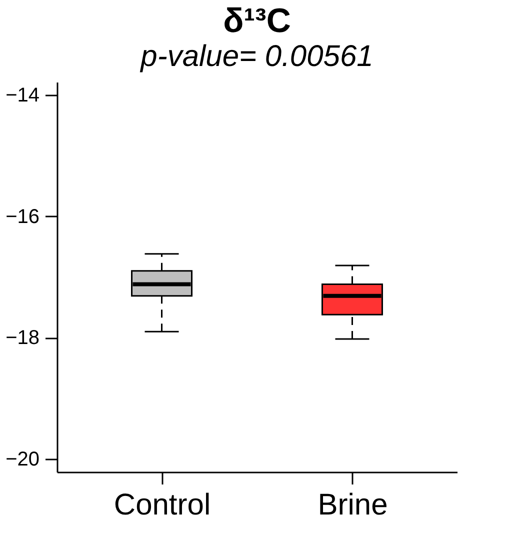 The height and width of the screenshot is (560, 513). What do you see at coordinates (257, 56) in the screenshot?
I see `chart-subtitle: p-value= 0.00561` at bounding box center [257, 56].